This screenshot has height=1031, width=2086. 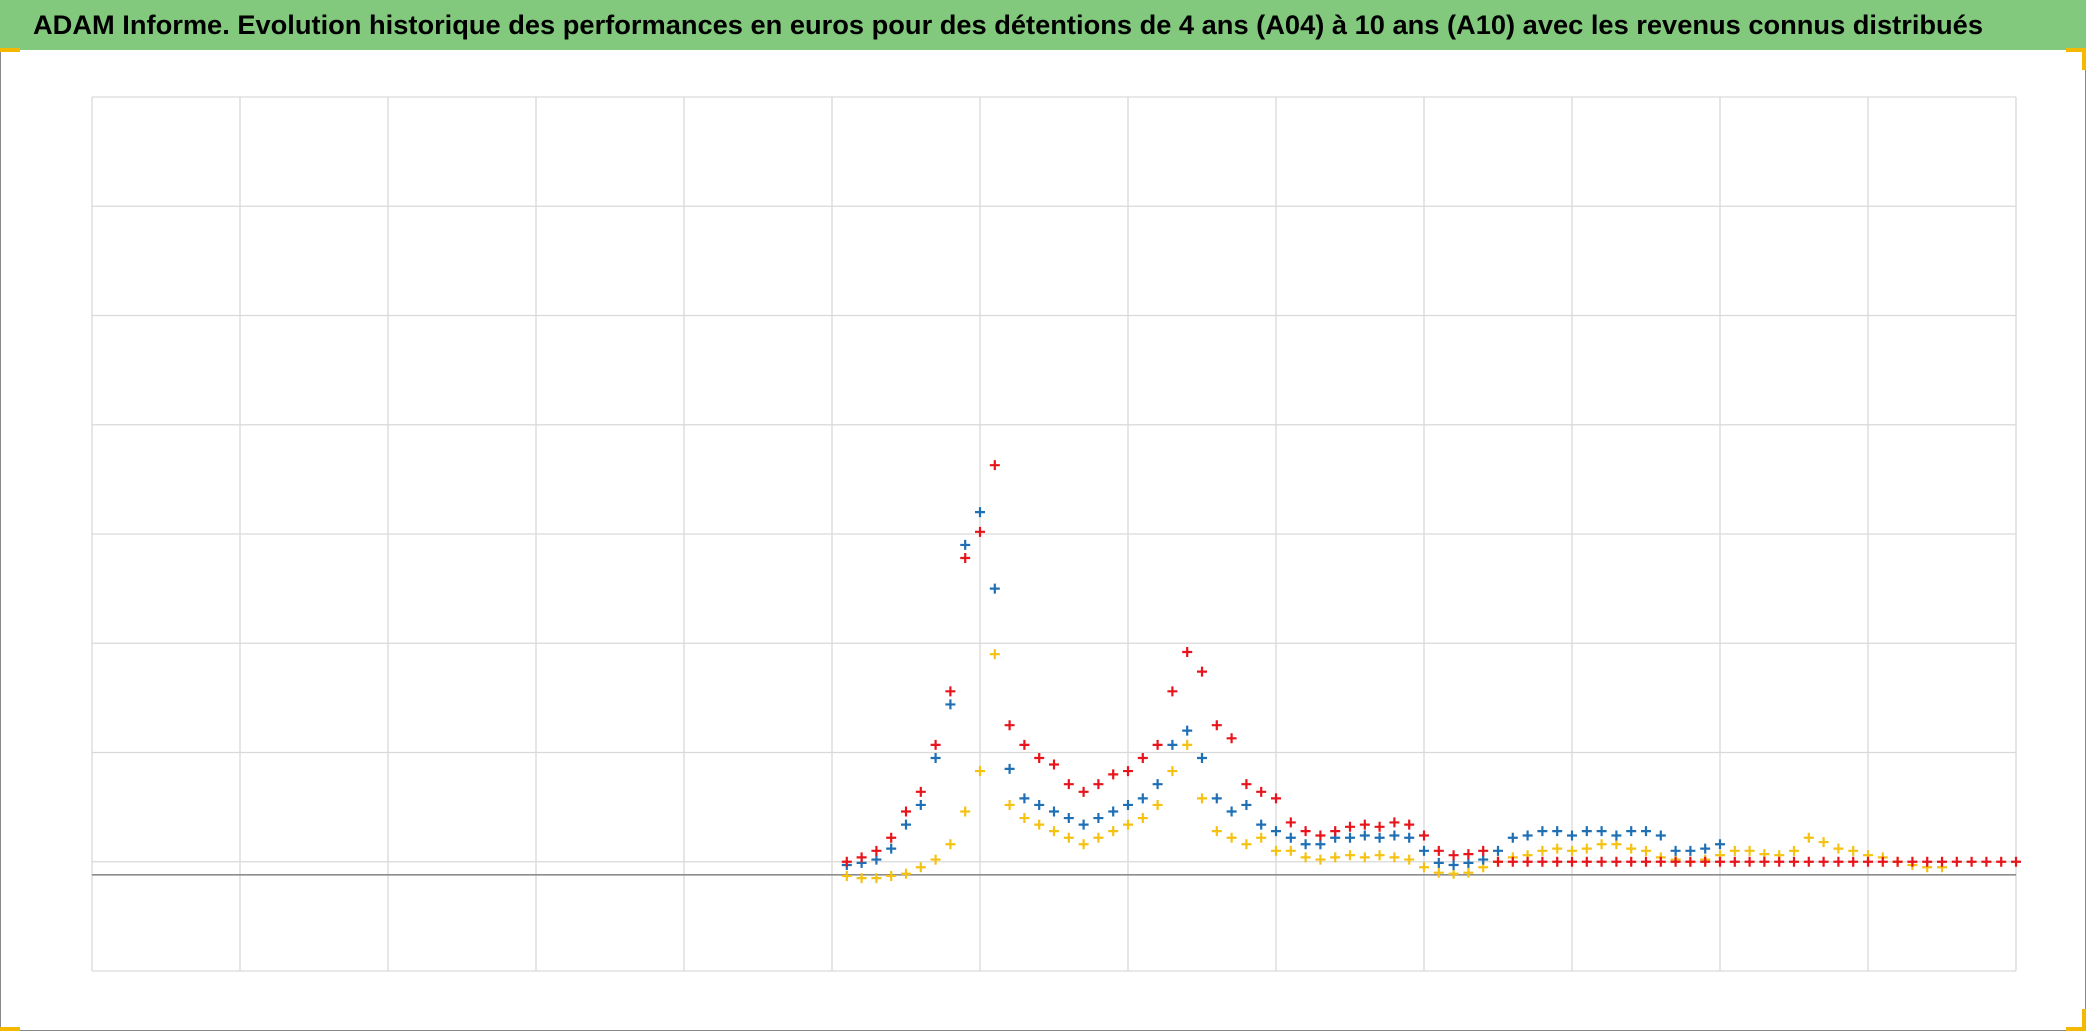 I want to click on title-bar, so click(x=1043, y=25).